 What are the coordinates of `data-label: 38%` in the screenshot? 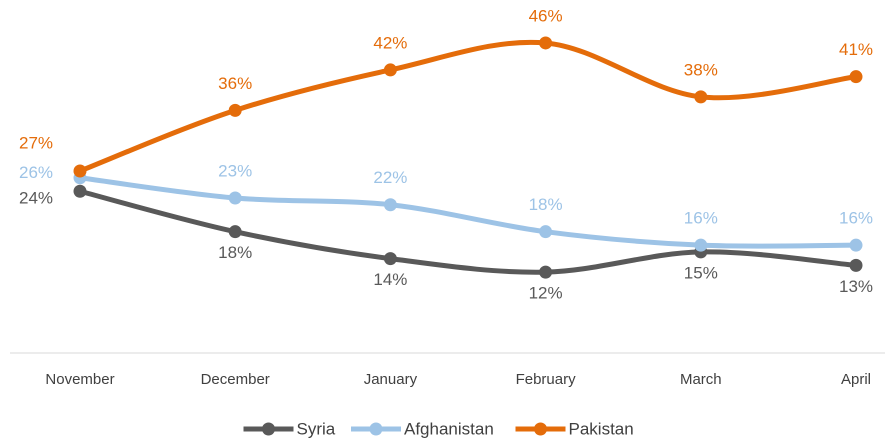 It's located at (701, 69).